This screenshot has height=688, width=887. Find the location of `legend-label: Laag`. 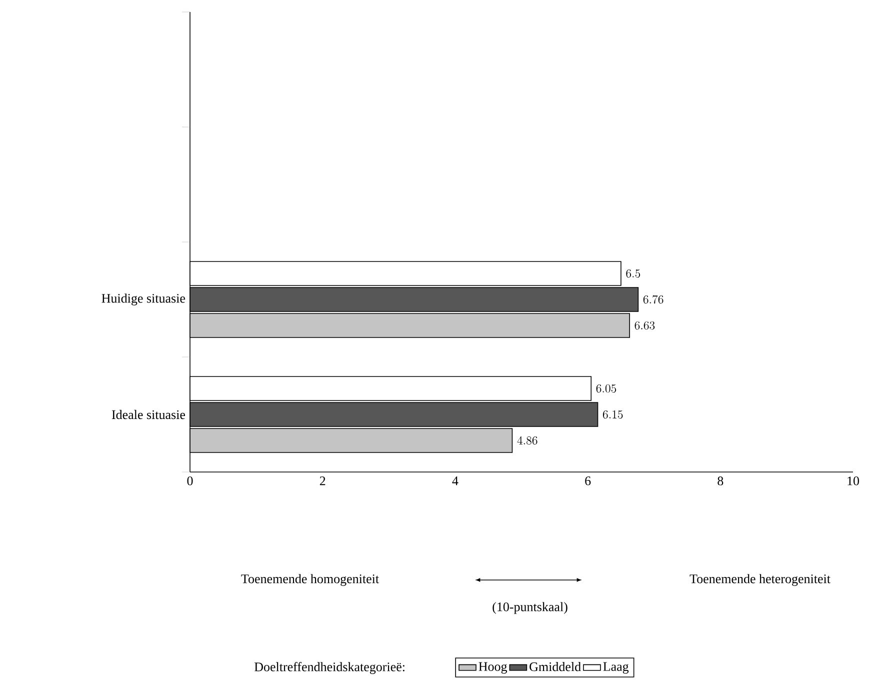

legend-label: Laag is located at coordinates (616, 668).